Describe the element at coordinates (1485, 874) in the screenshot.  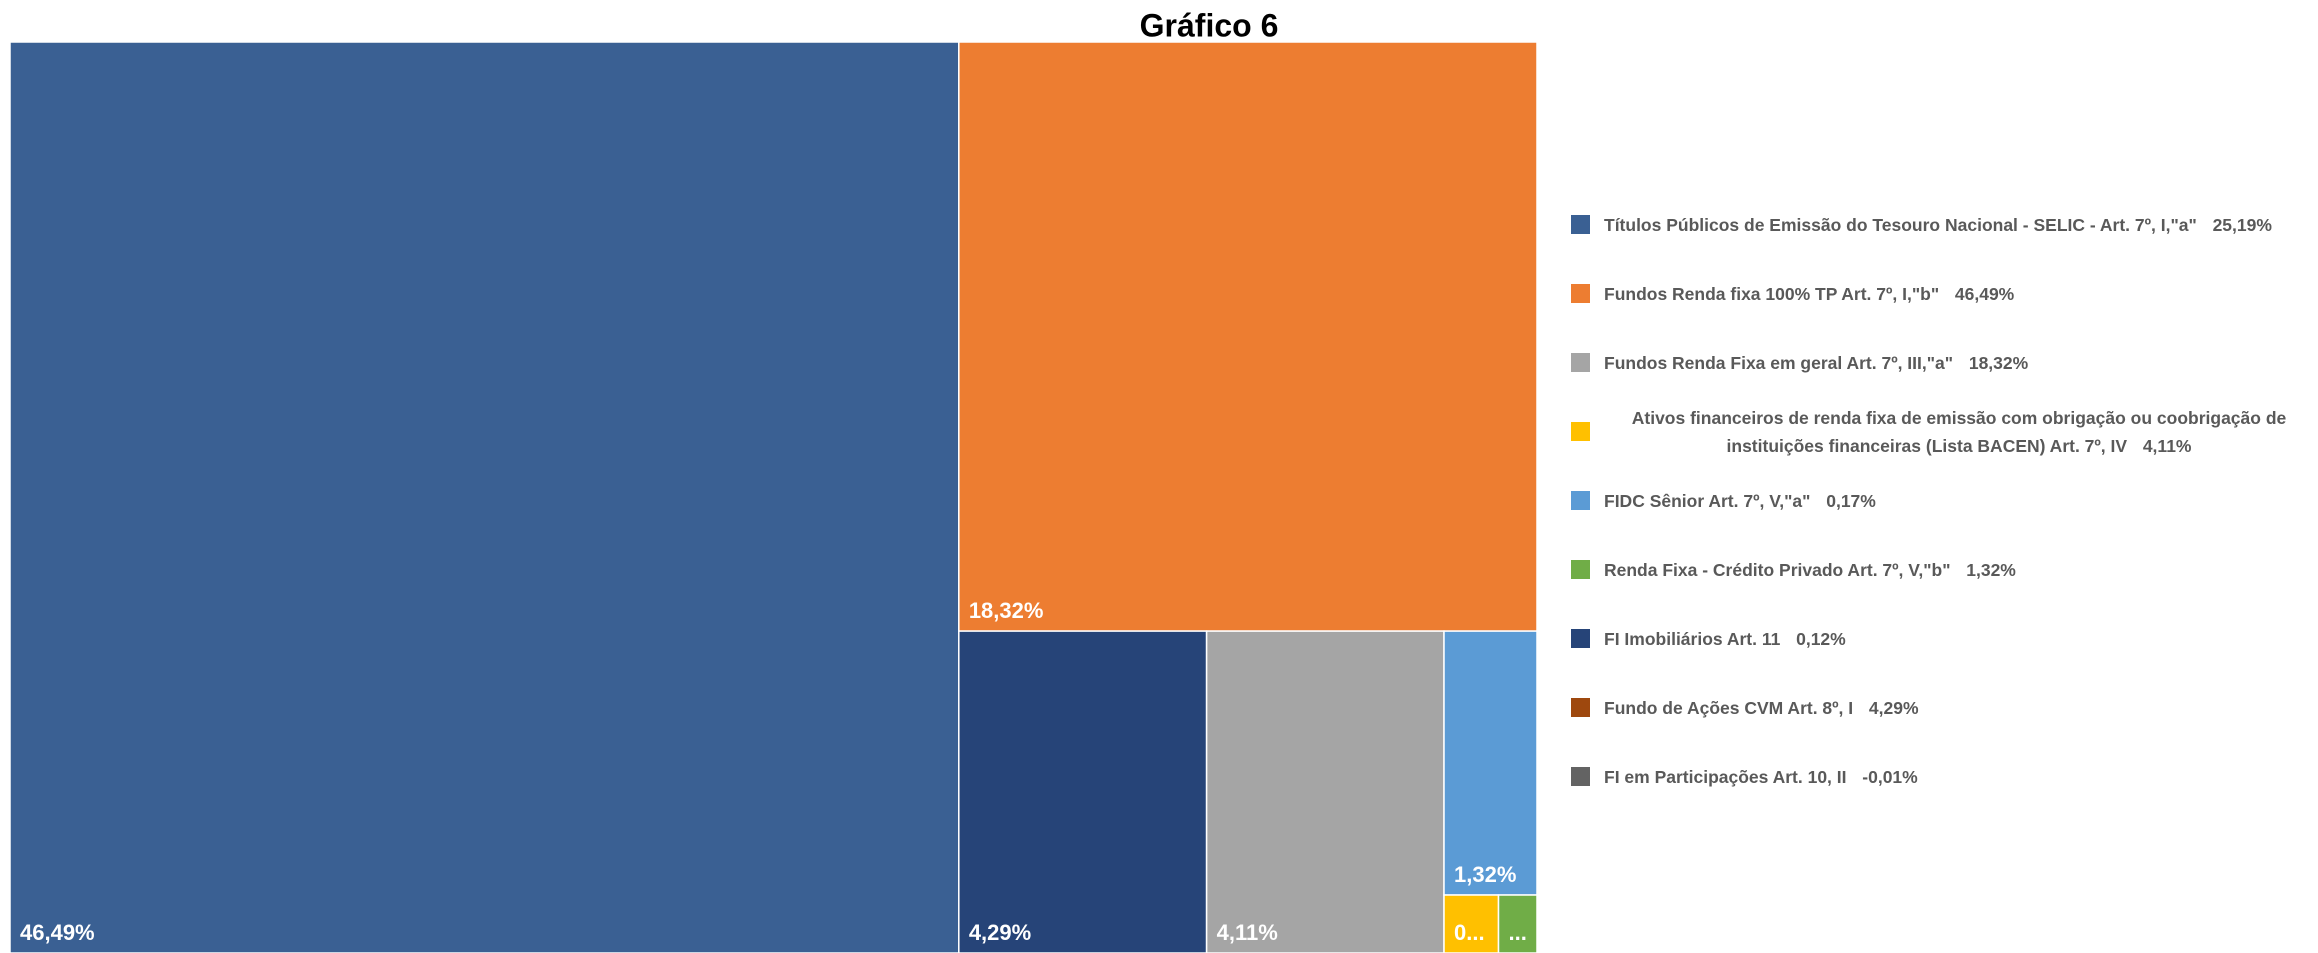
I see `tile-label: 1,32%` at that location.